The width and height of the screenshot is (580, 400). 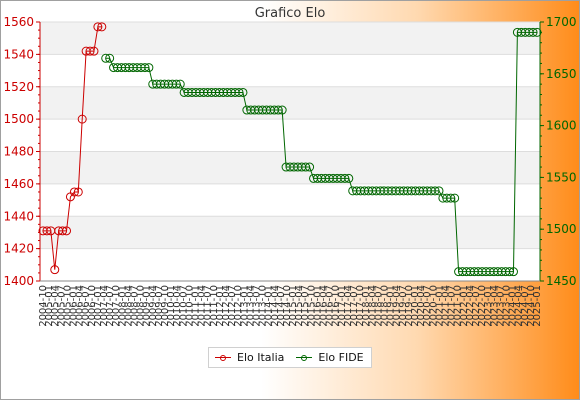 What do you see at coordinates (305, 306) in the screenshot?
I see `x-tick-label: 2015-07` at bounding box center [305, 306].